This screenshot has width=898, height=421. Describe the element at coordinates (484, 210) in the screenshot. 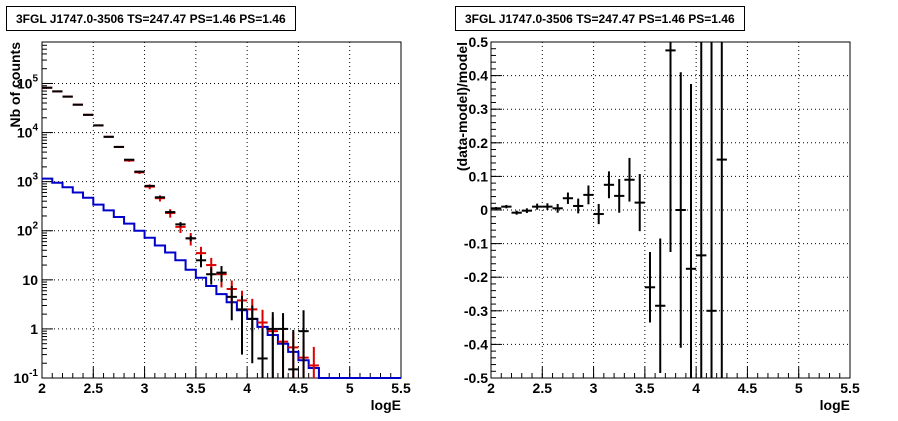

I see `y-tick-label: 0` at that location.